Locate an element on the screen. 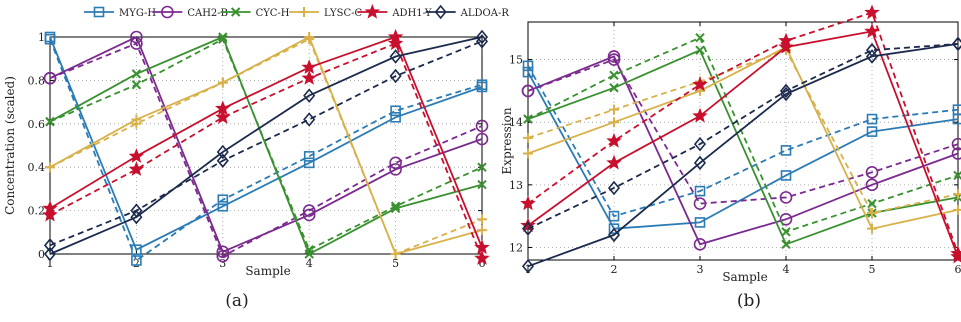 The image size is (961, 322). legend-item: LYSC-C is located at coordinates (325, 13).